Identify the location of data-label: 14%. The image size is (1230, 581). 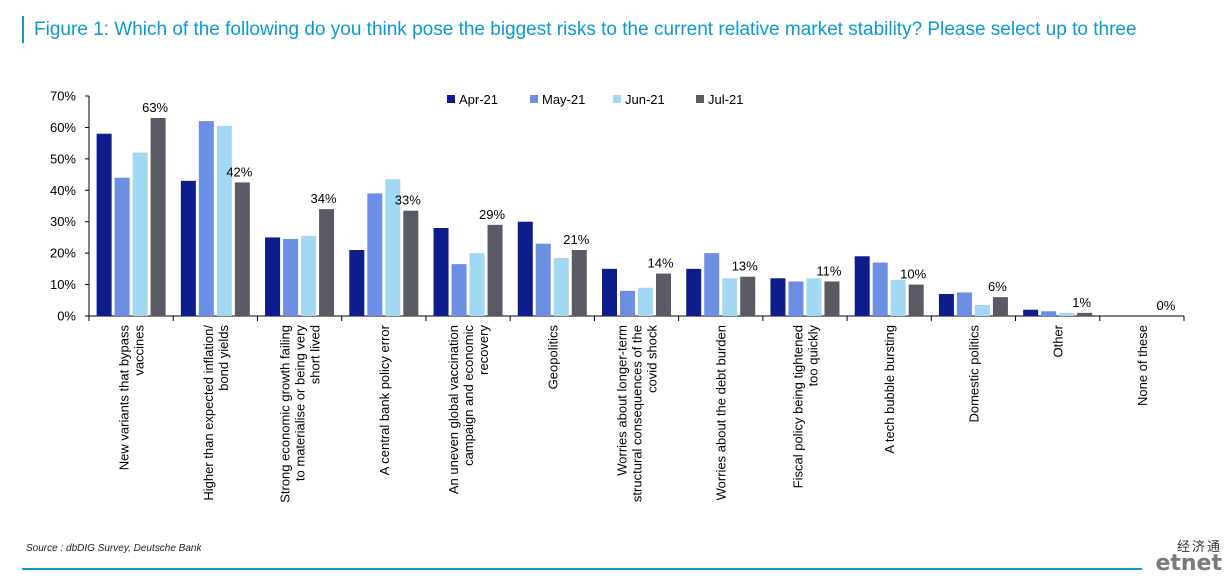
(660, 263).